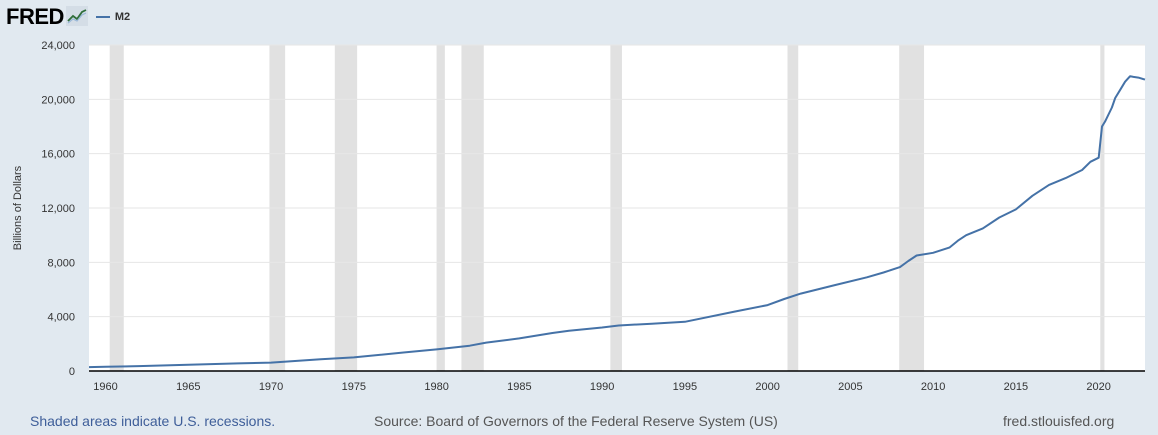 The width and height of the screenshot is (1158, 435). What do you see at coordinates (188, 387) in the screenshot?
I see `x-tick-label: 1965` at bounding box center [188, 387].